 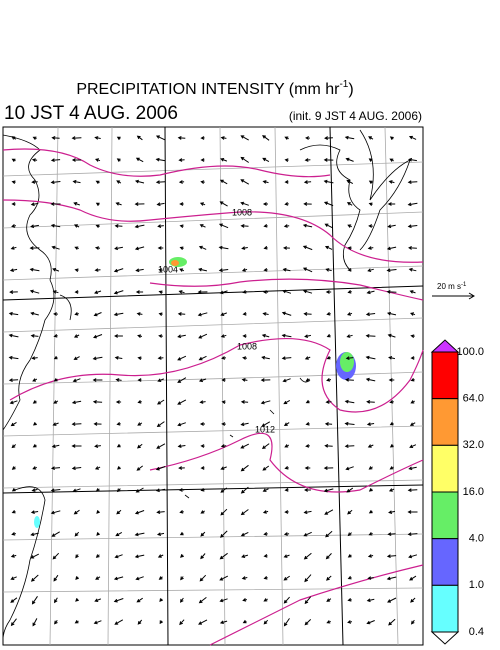 What do you see at coordinates (476, 632) in the screenshot?
I see `colorbar-label: 0.4` at bounding box center [476, 632].